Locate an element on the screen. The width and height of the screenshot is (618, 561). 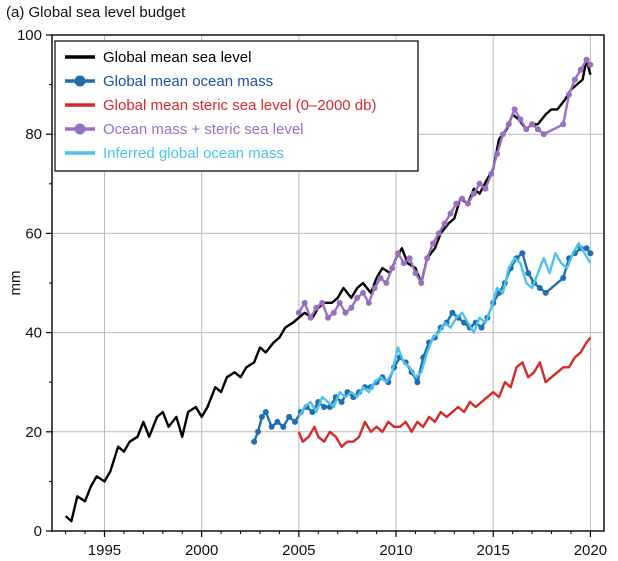
y-axis-label: mm is located at coordinates (15, 283).